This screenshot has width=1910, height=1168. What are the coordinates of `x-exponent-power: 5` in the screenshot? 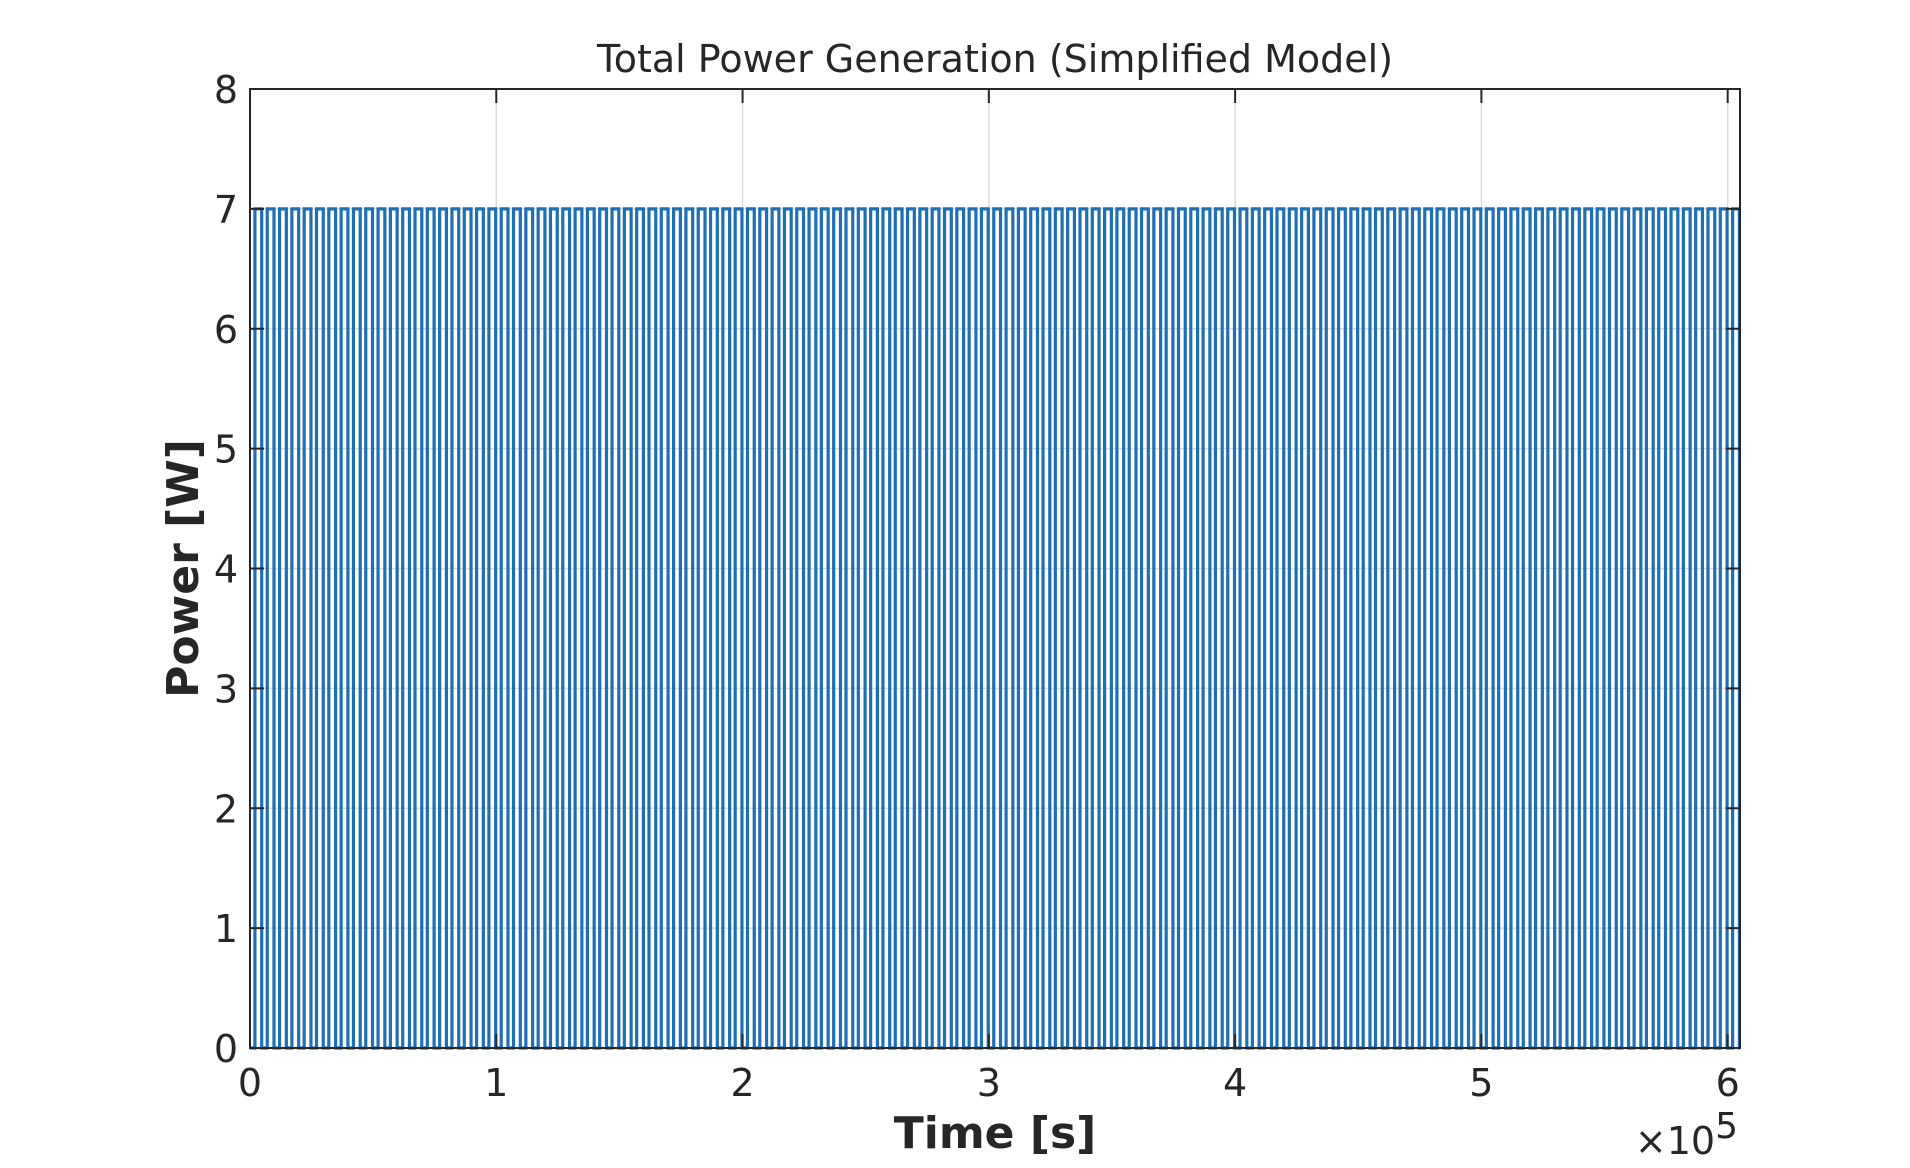 It's located at (1726, 1126).